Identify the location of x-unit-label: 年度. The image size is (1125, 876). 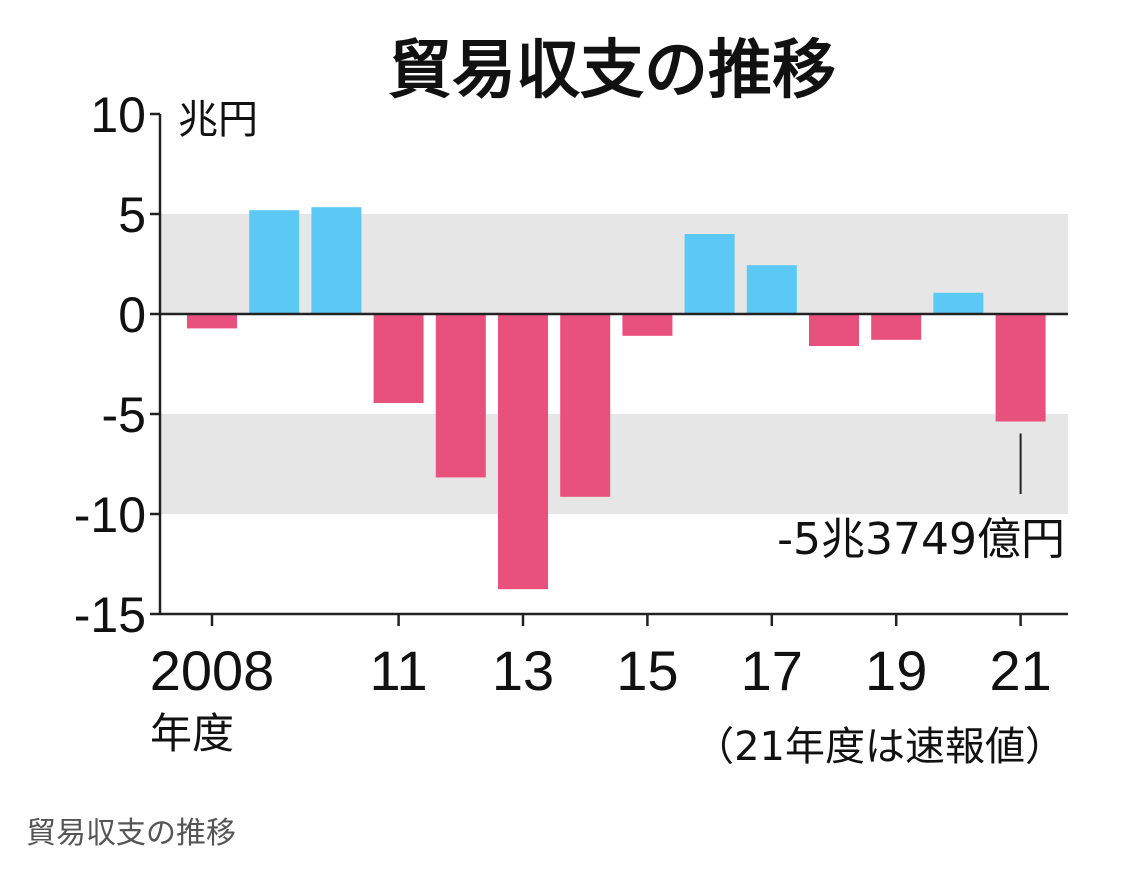
(192, 733).